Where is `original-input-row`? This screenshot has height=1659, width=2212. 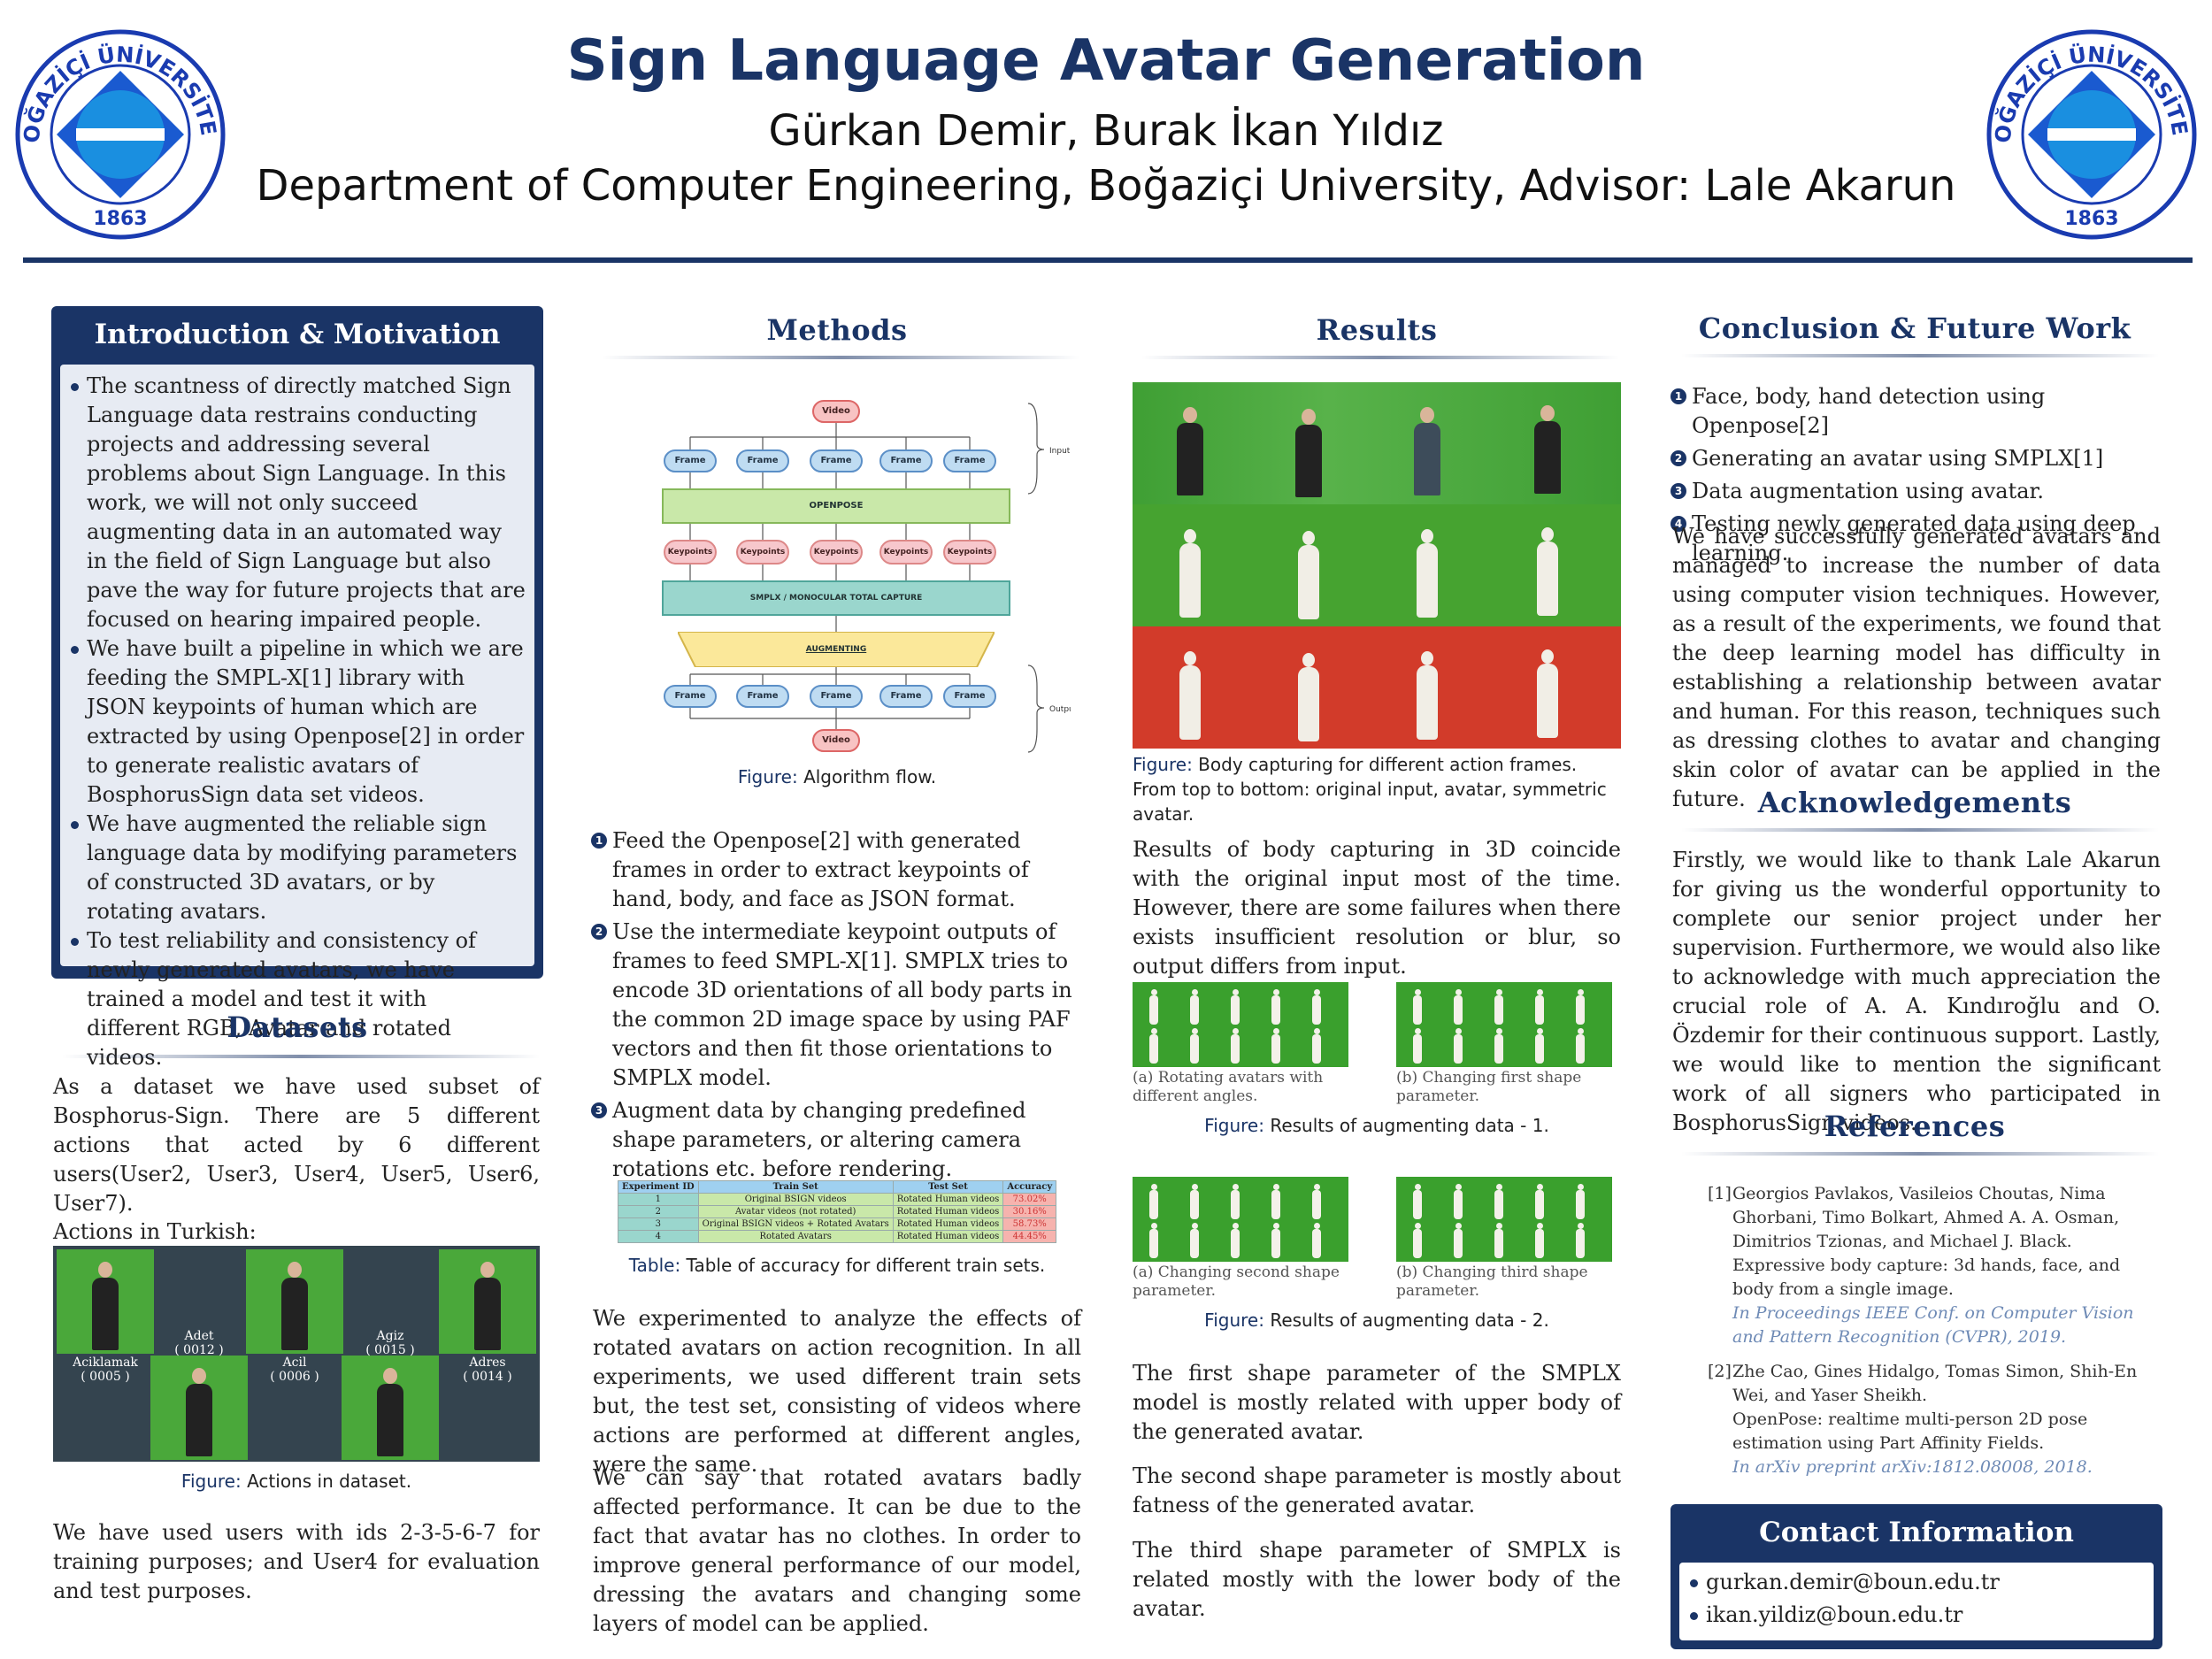 original-input-row is located at coordinates (1377, 443).